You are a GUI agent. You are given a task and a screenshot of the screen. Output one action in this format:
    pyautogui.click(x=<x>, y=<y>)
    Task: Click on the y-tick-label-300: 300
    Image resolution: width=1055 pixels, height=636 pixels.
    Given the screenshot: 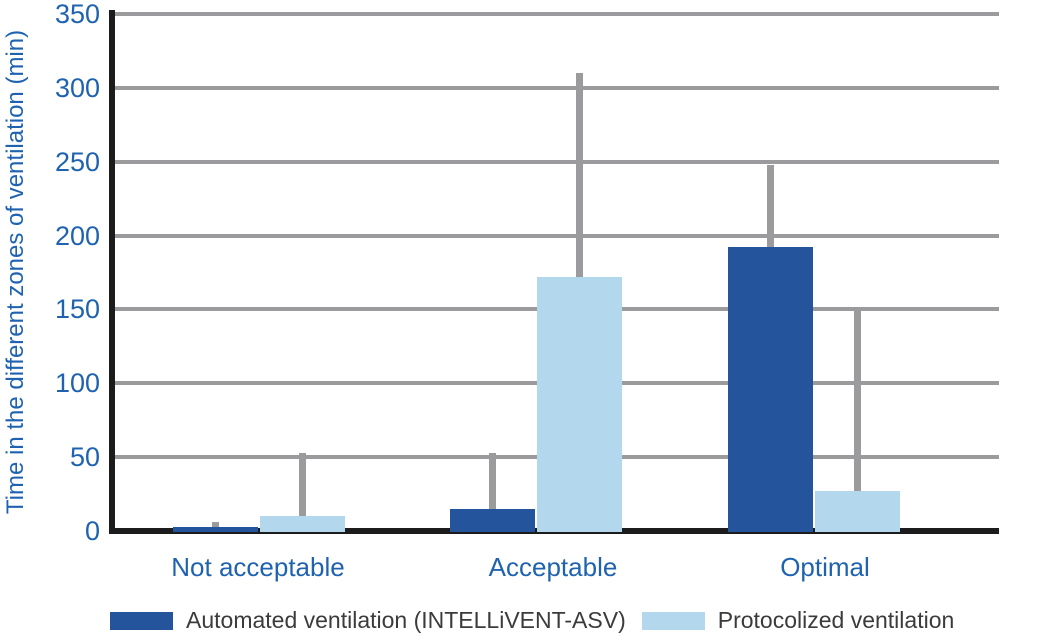 What is the action you would take?
    pyautogui.click(x=77, y=87)
    